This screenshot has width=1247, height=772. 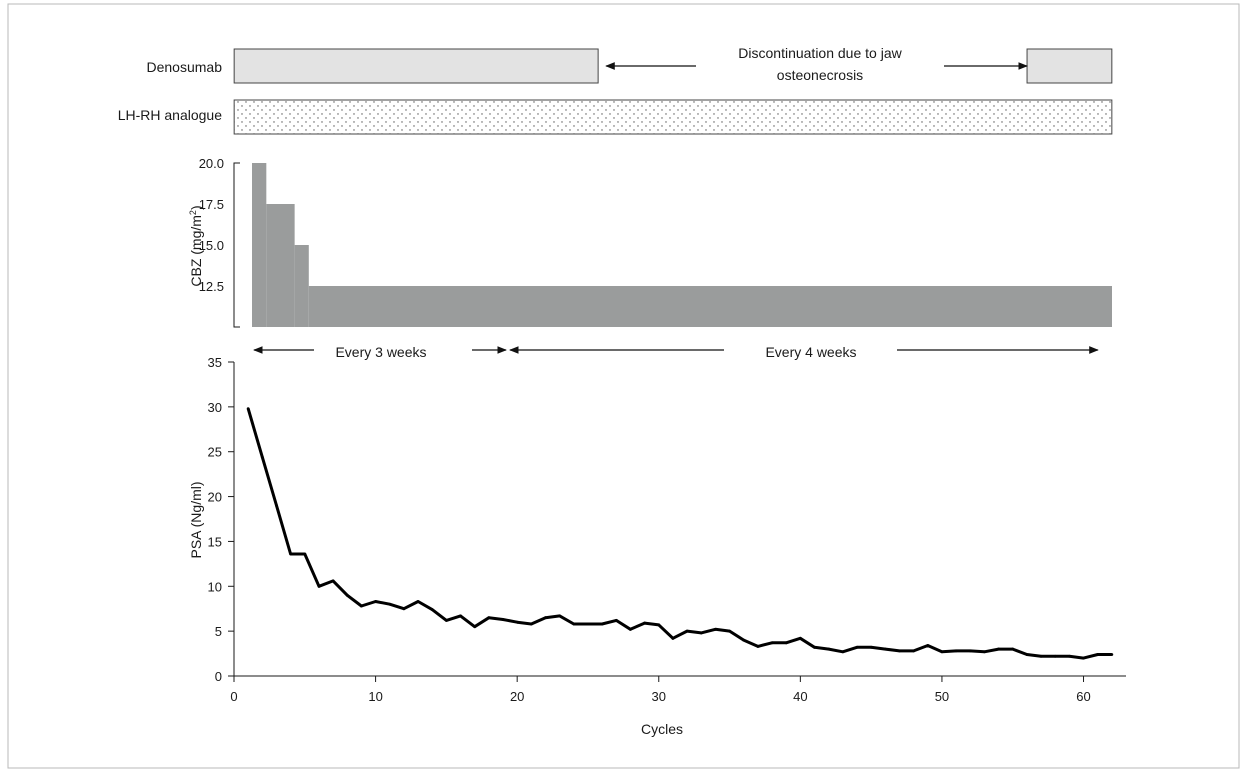 What do you see at coordinates (820, 75) in the screenshot?
I see `discontinuation-note-line2: osteonecrosis` at bounding box center [820, 75].